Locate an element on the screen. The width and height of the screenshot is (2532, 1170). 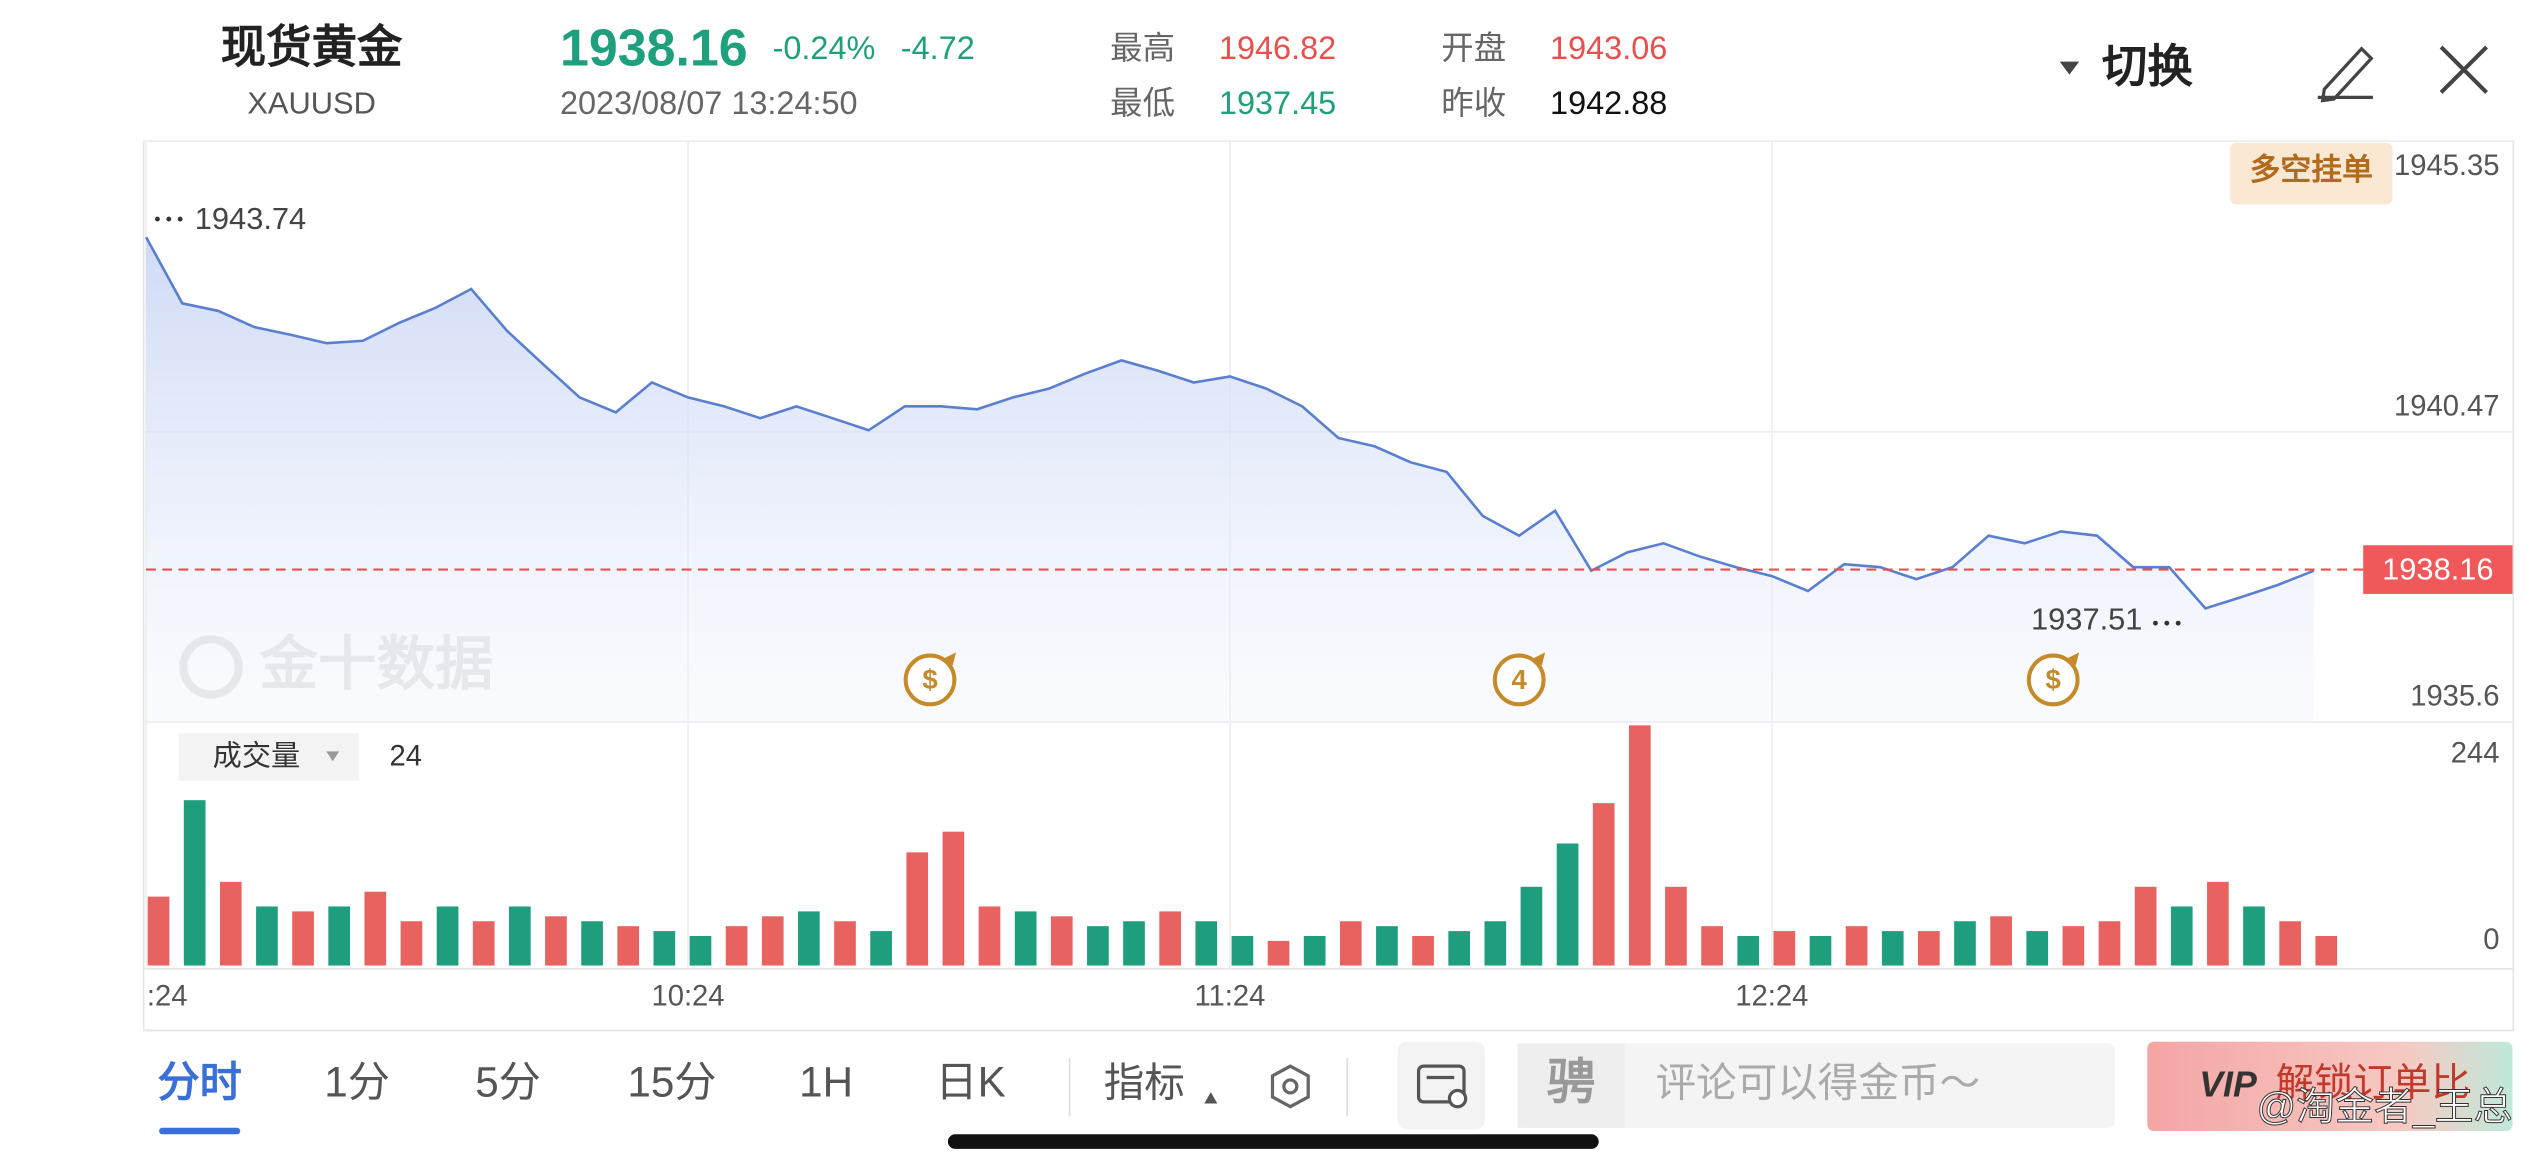
stat-value: 1946.82 is located at coordinates (1277, 48).